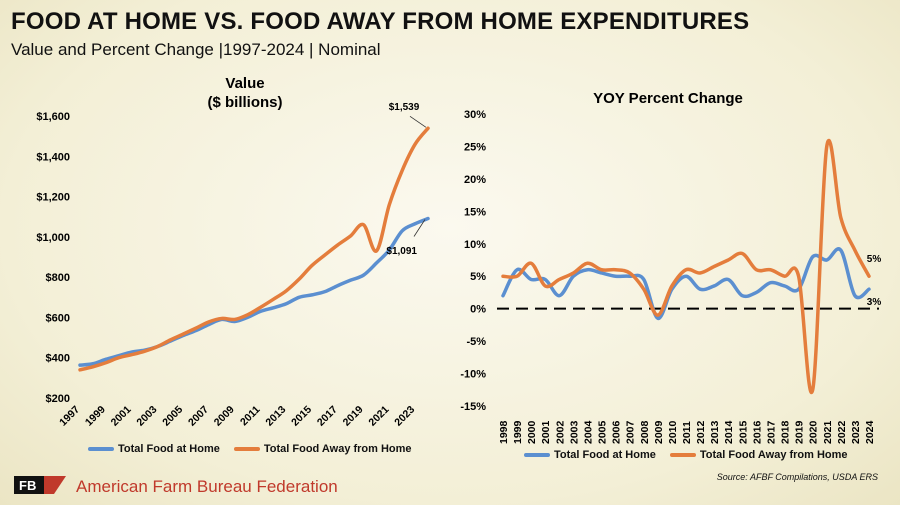 This screenshot has width=900, height=505. I want to click on x-tick-label: 2018, so click(786, 432).